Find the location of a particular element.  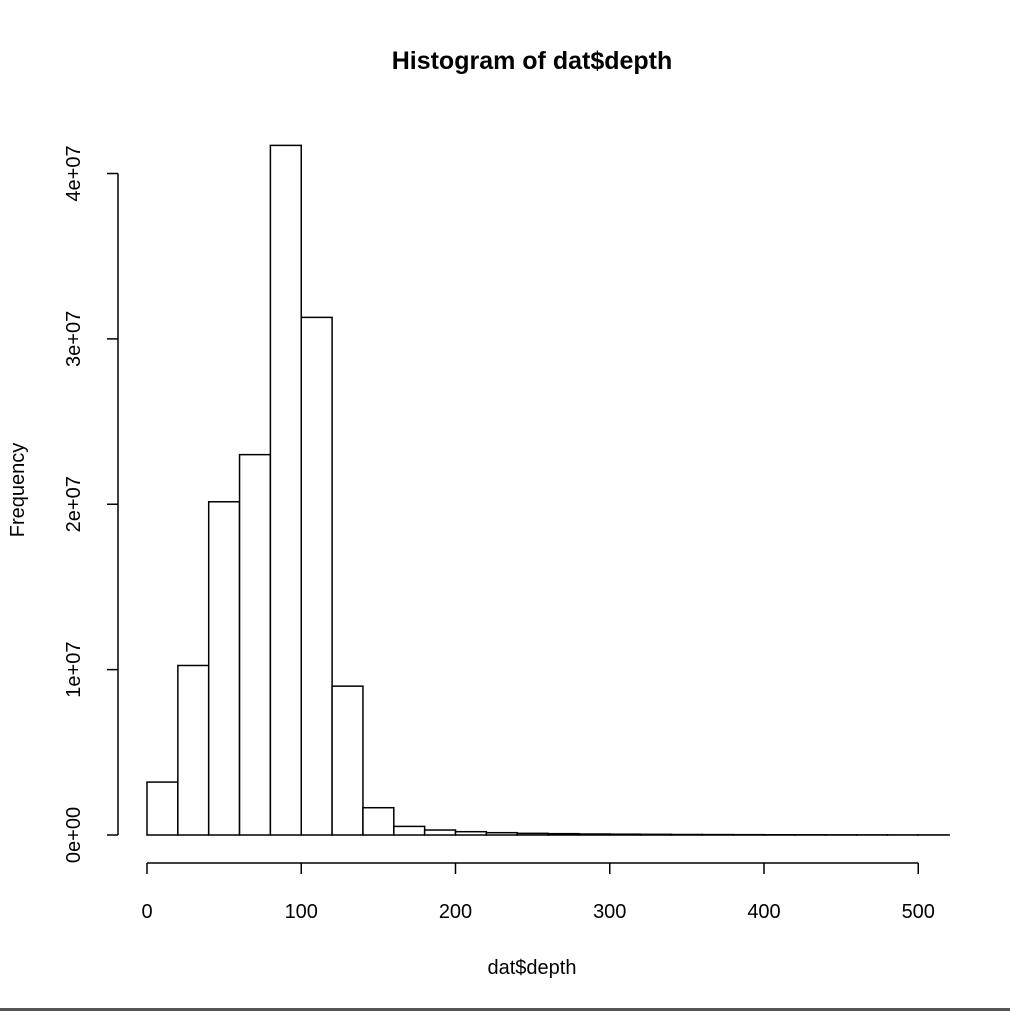

x-tick-label: 200 is located at coordinates (455, 912).